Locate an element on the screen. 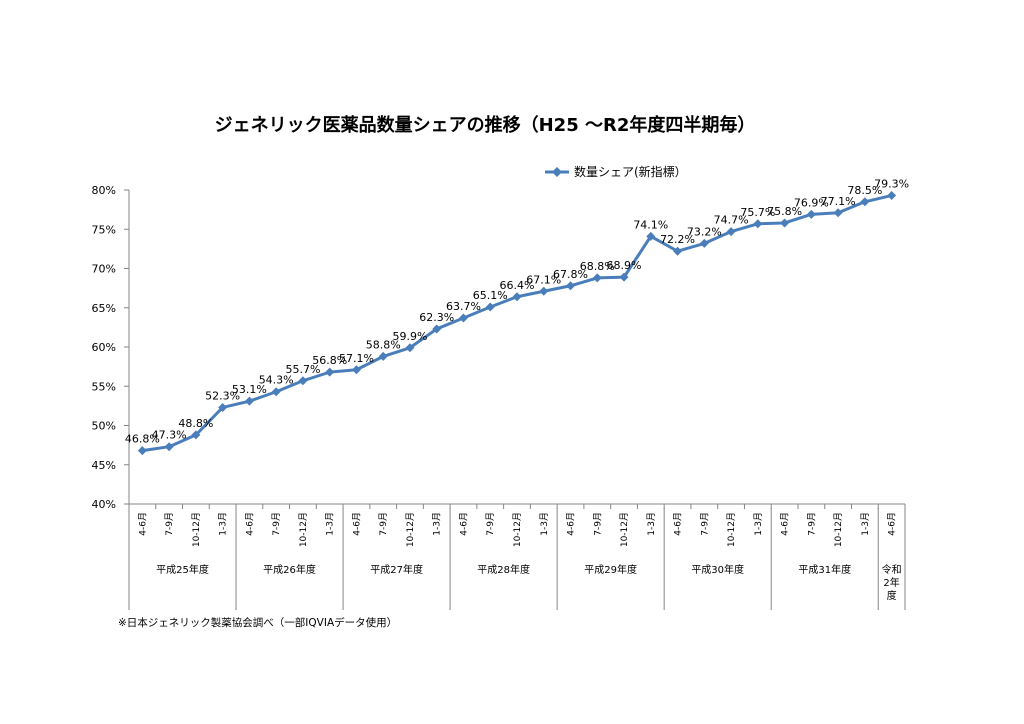 This screenshot has height=724, width=1024. data-label: 79.3% is located at coordinates (891, 183).